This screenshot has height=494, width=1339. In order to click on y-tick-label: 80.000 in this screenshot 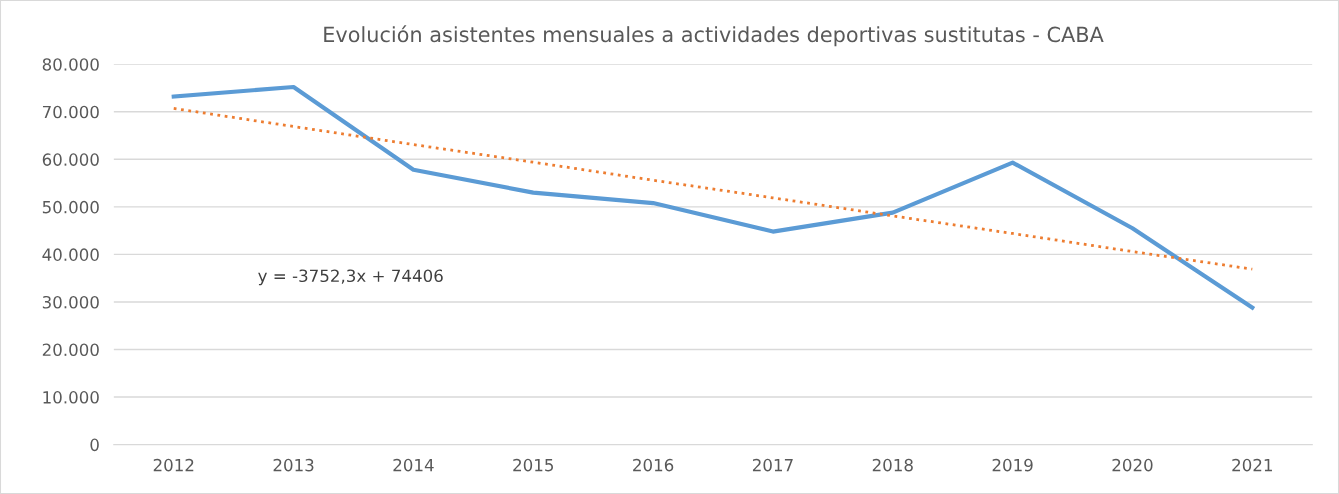, I will do `click(70, 64)`.